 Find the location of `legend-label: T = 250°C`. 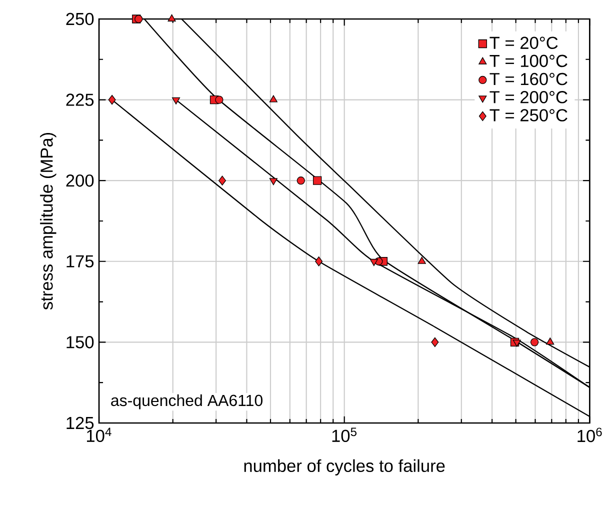

legend-label: T = 250°C is located at coordinates (529, 115).